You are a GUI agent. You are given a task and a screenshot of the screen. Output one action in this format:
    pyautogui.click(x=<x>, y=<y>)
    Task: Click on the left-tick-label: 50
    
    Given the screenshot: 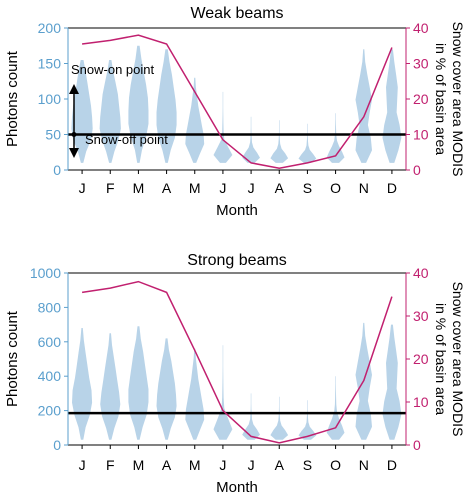 What is the action you would take?
    pyautogui.click(x=53, y=135)
    